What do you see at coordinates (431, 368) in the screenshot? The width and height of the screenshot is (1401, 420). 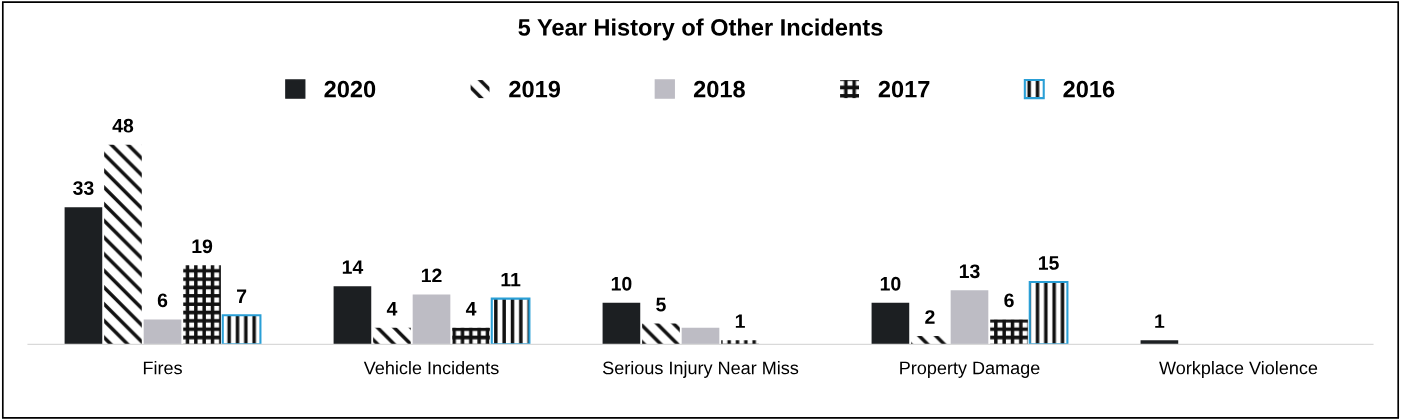 I see `x-tick-label: Vehicle Incidents` at bounding box center [431, 368].